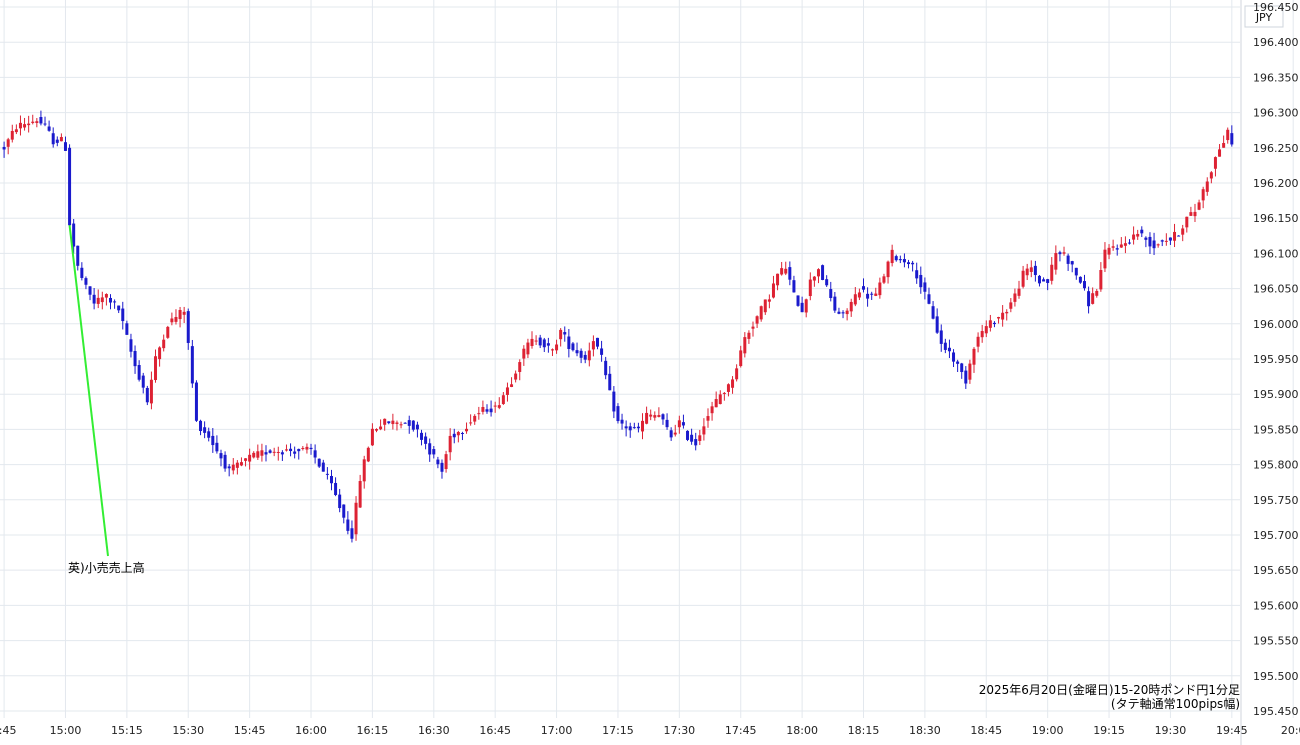 The image size is (1300, 745). I want to click on x-tick-label: 17:00, so click(557, 730).